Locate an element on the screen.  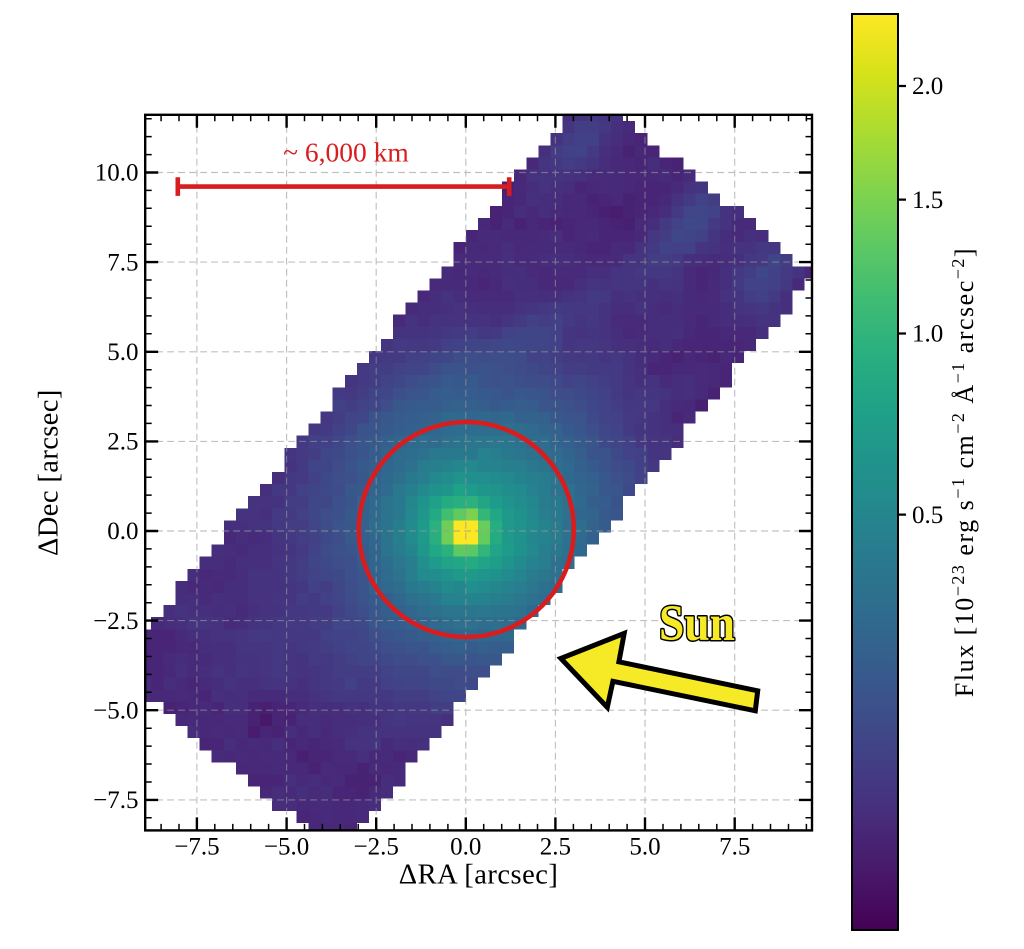
svg-text: ΔRA [arcsec] is located at coordinates (479, 875).